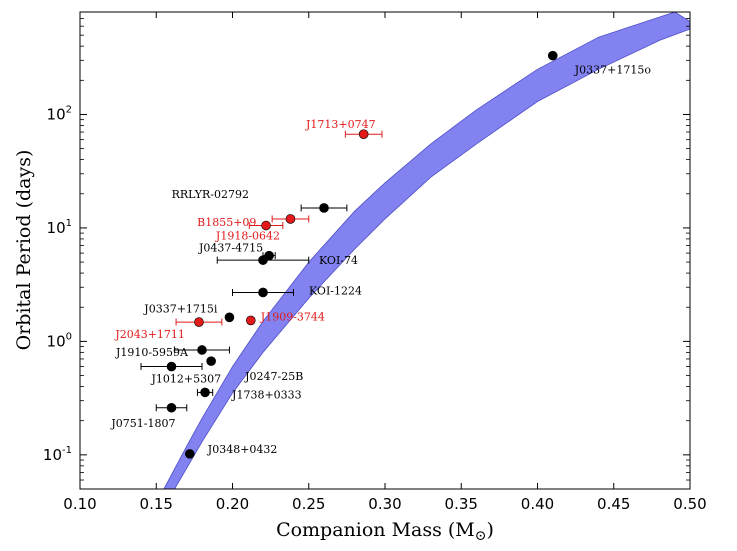 This screenshot has height=551, width=737. I want to click on x-tick-label: 0.25, so click(308, 504).